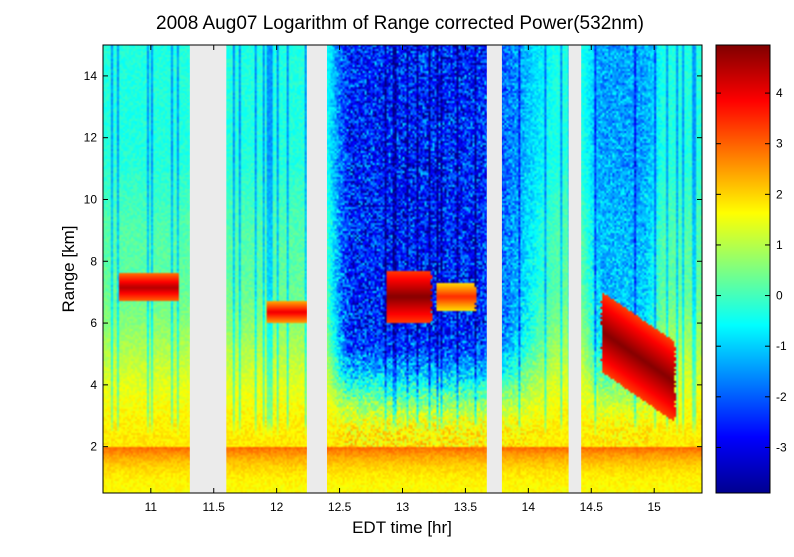 The height and width of the screenshot is (557, 794). Describe the element at coordinates (277, 507) in the screenshot. I see `x-tick-label: 12` at that location.